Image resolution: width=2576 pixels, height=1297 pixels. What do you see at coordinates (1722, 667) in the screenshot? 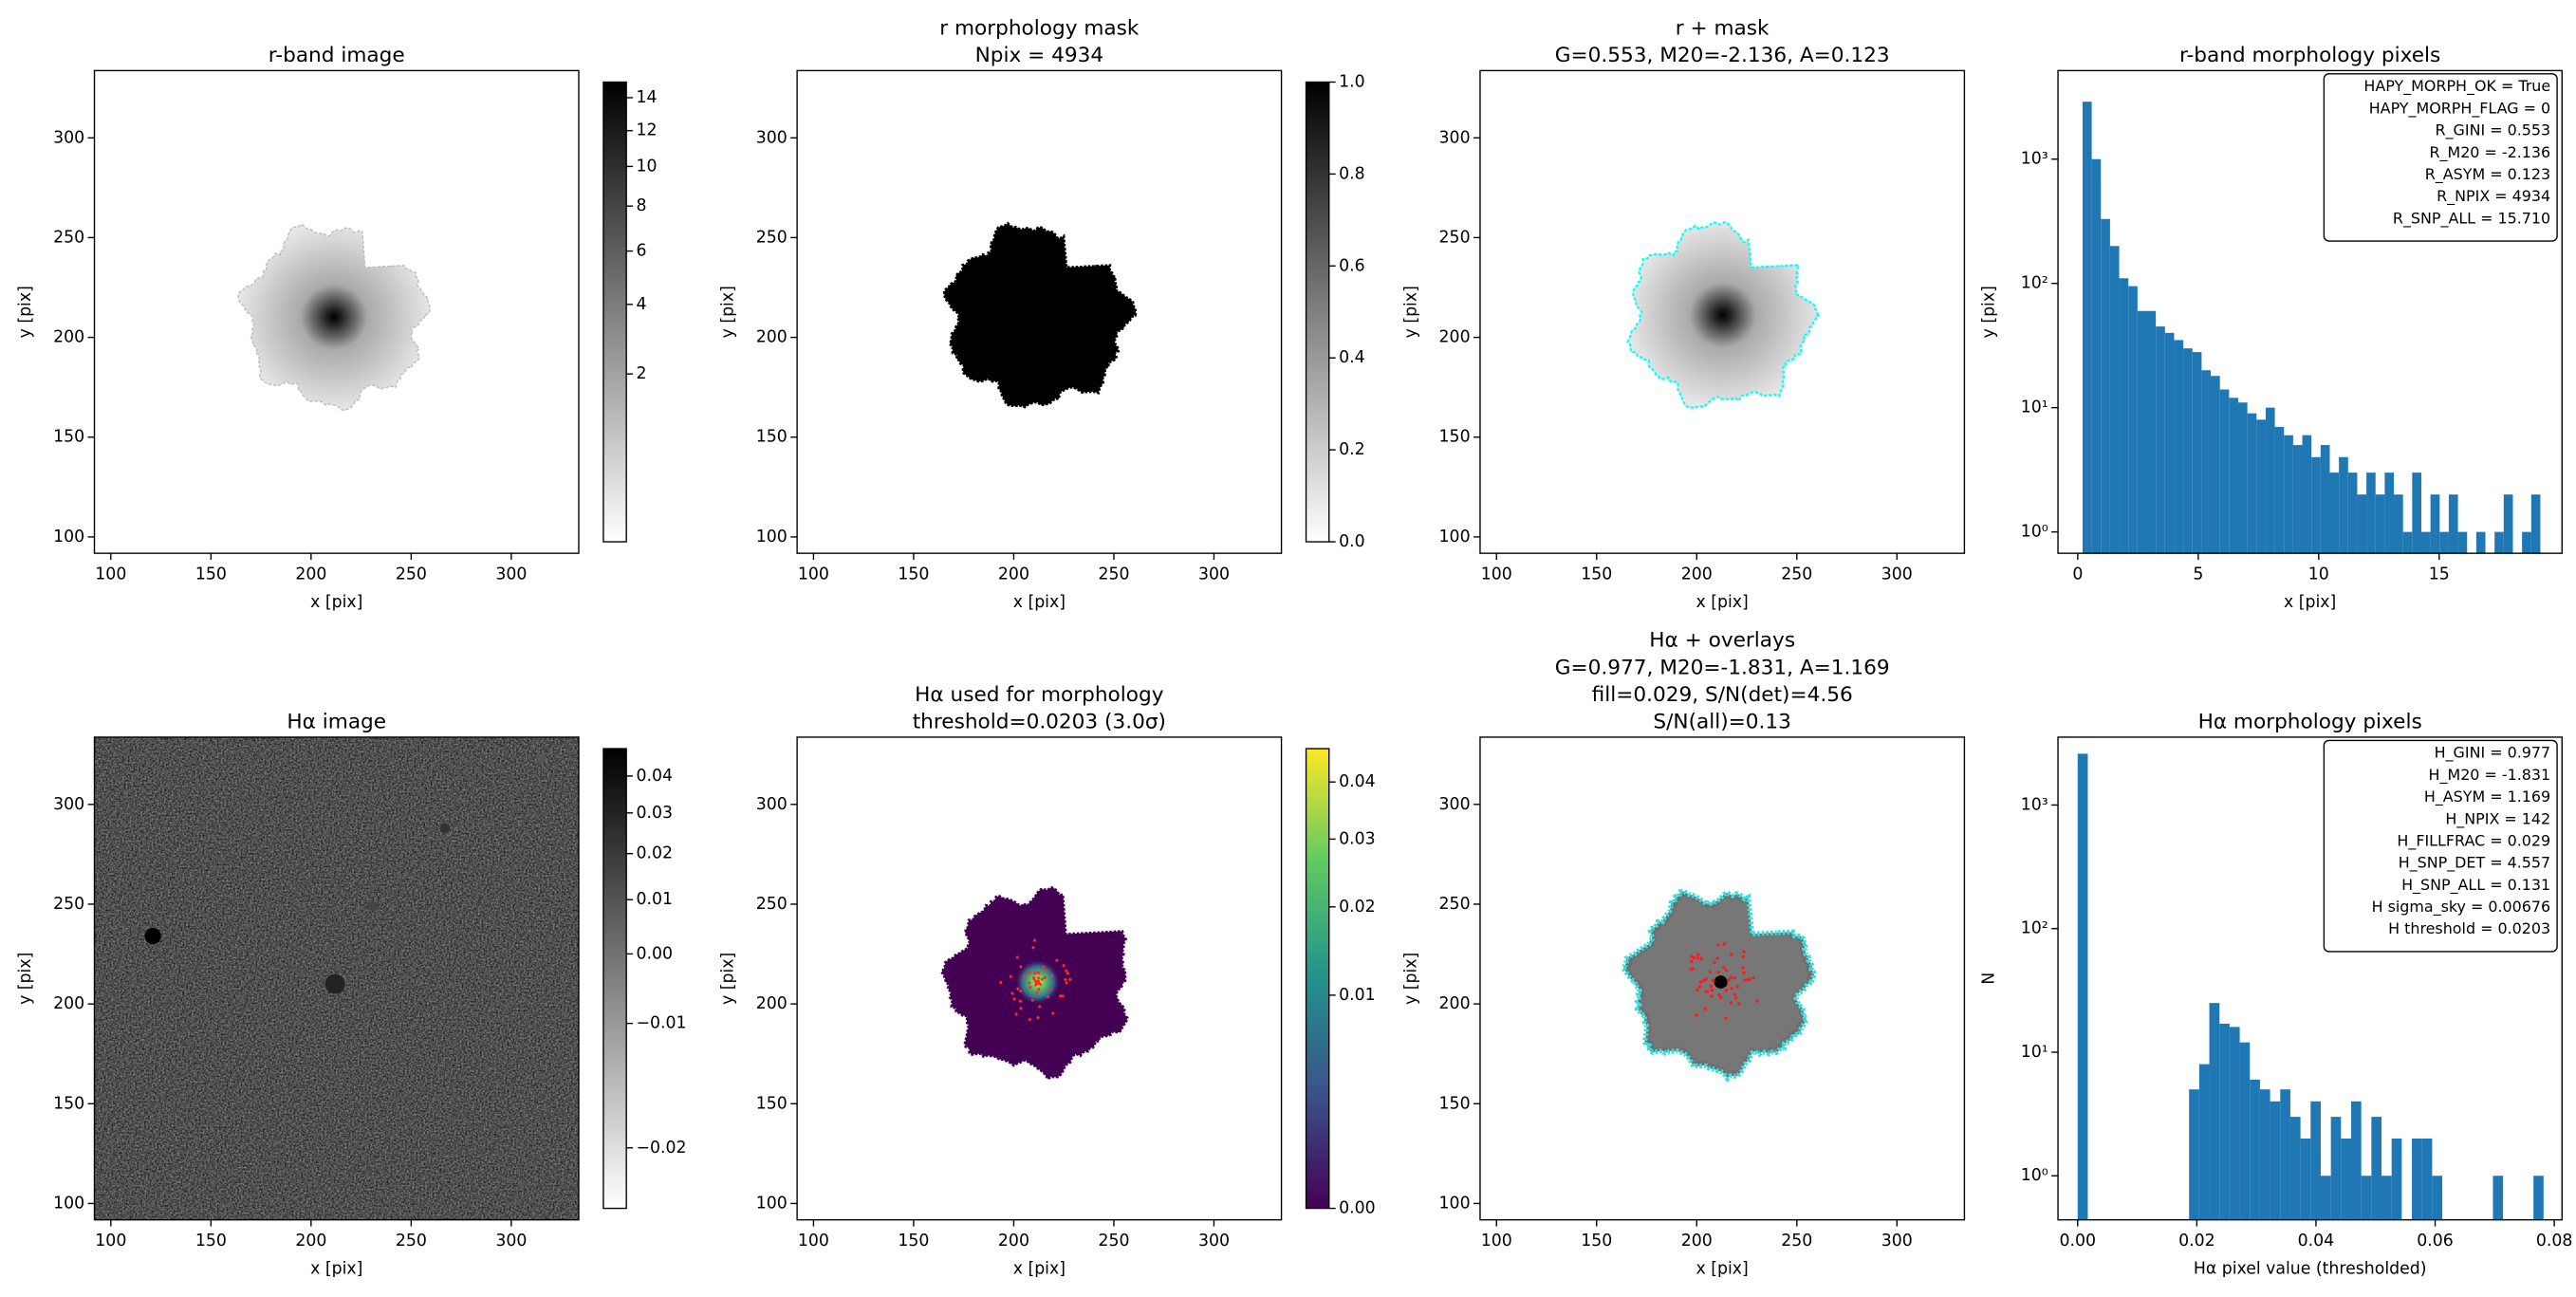
I see `panel-title: G=0.977, M20=-1.831, A=1.169` at bounding box center [1722, 667].